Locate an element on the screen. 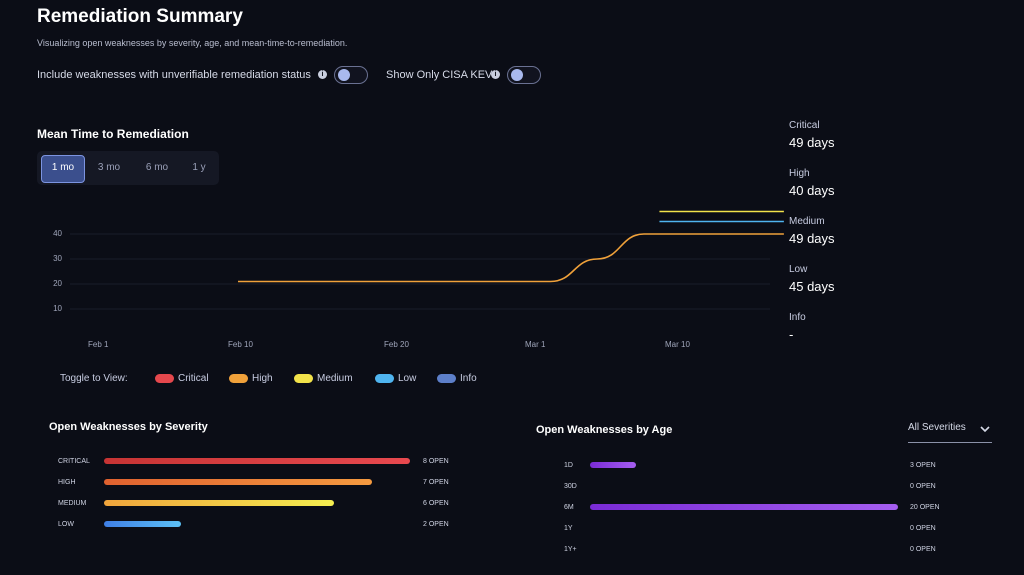 The image size is (1024, 575). range-button-1mo: 1 mo is located at coordinates (63, 169).